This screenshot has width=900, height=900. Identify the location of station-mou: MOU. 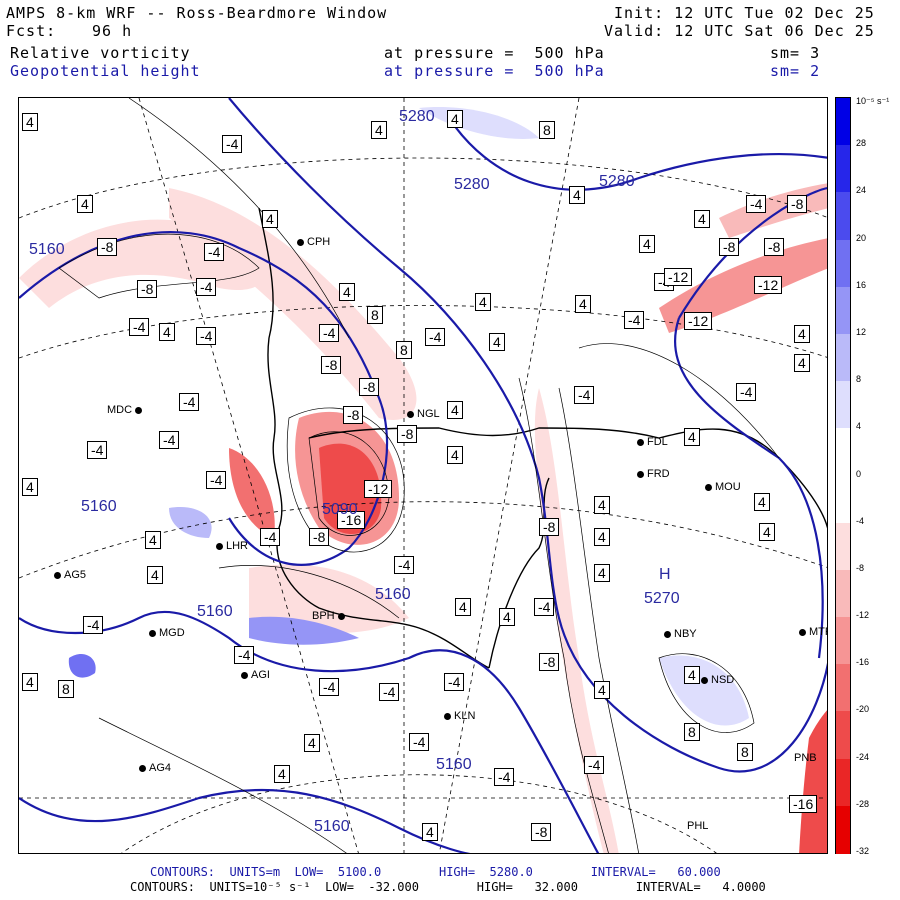
(723, 487).